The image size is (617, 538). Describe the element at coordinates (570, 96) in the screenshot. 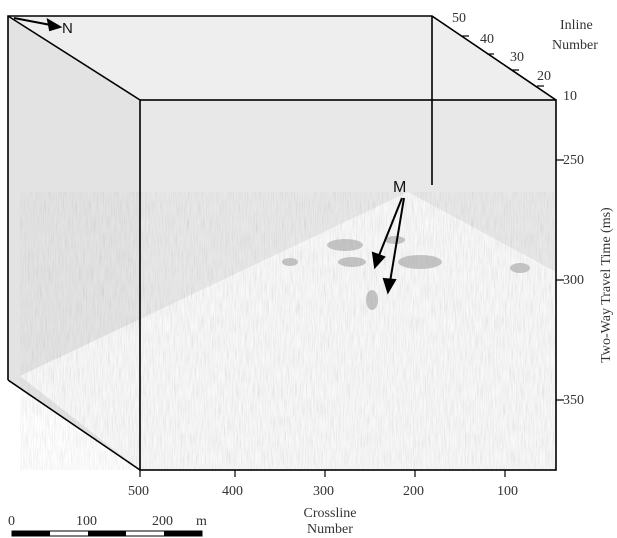

I see `inline-tick-10: 10` at that location.